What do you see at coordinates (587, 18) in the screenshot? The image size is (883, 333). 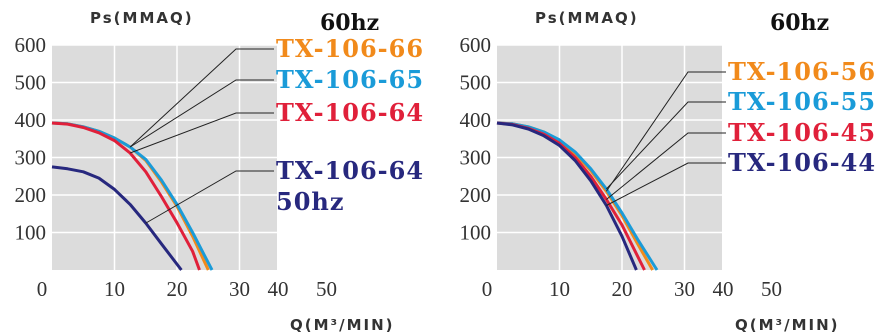 I see `right-y-axis-title: Ps(MMAQ)` at bounding box center [587, 18].